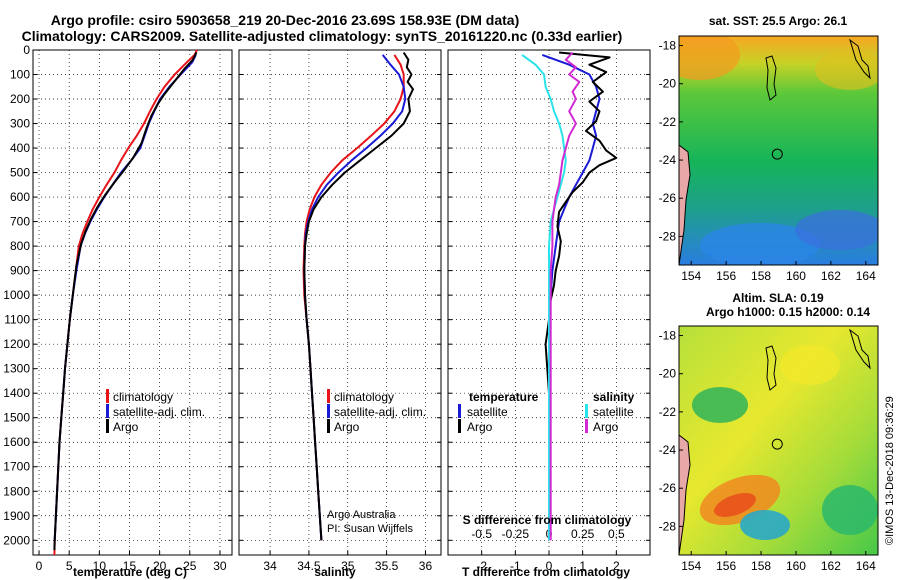 The height and width of the screenshot is (580, 900). What do you see at coordinates (504, 397) in the screenshot?
I see `legend-temperature-heading: temperature` at bounding box center [504, 397].